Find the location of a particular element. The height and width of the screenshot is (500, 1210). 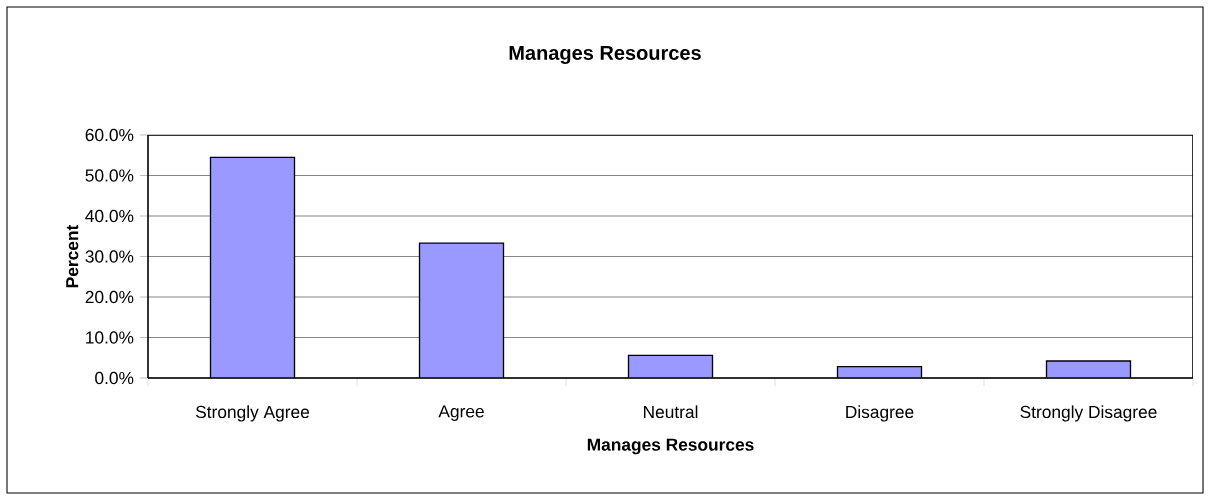

x-tick-label: Strongly Agree is located at coordinates (252, 413).